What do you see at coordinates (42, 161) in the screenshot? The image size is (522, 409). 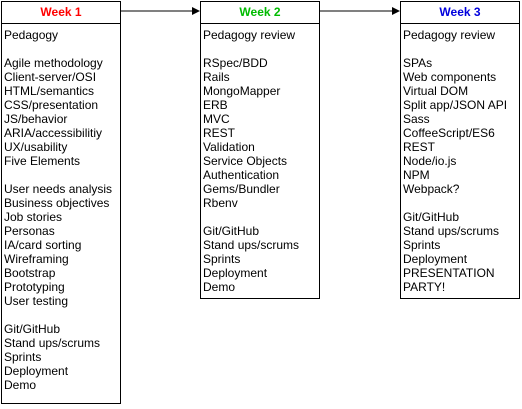 I see `topic-item: Five Elements` at bounding box center [42, 161].